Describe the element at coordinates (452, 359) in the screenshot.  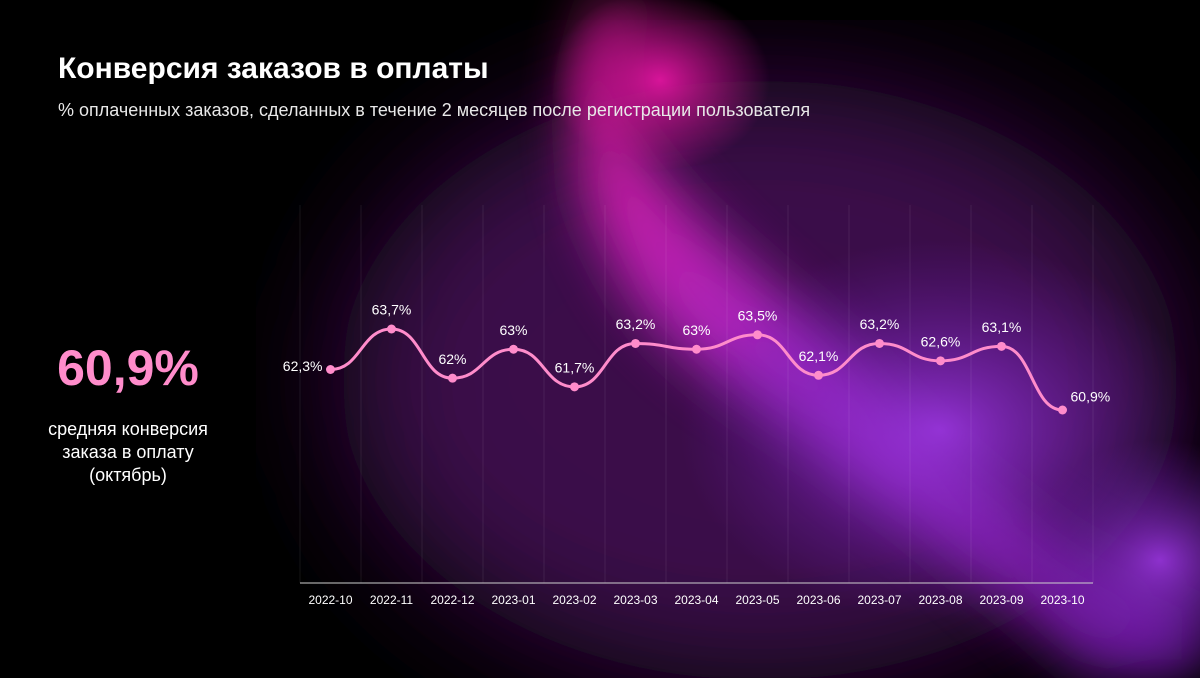
I see `data-label: 62%` at that location.